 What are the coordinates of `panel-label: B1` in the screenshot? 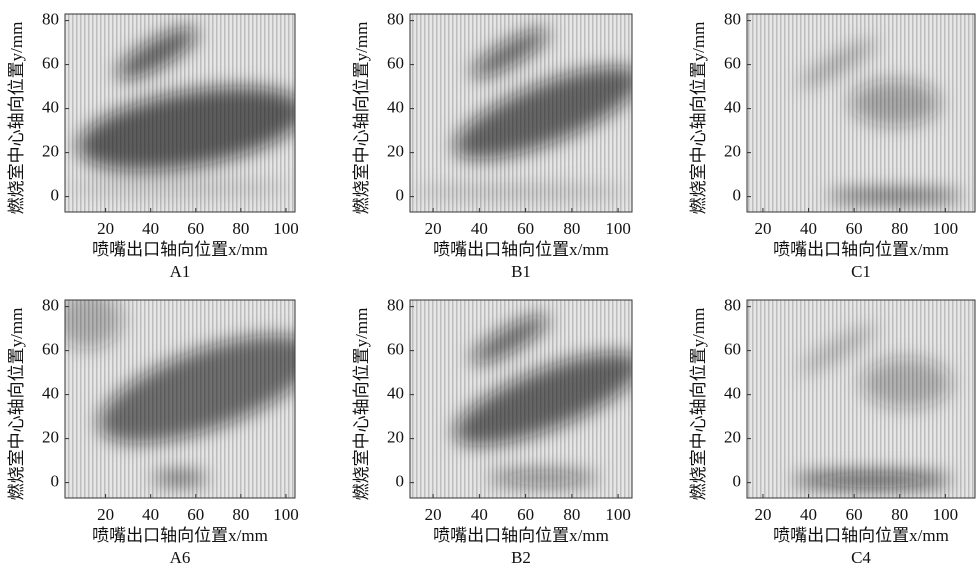 It's located at (521, 271).